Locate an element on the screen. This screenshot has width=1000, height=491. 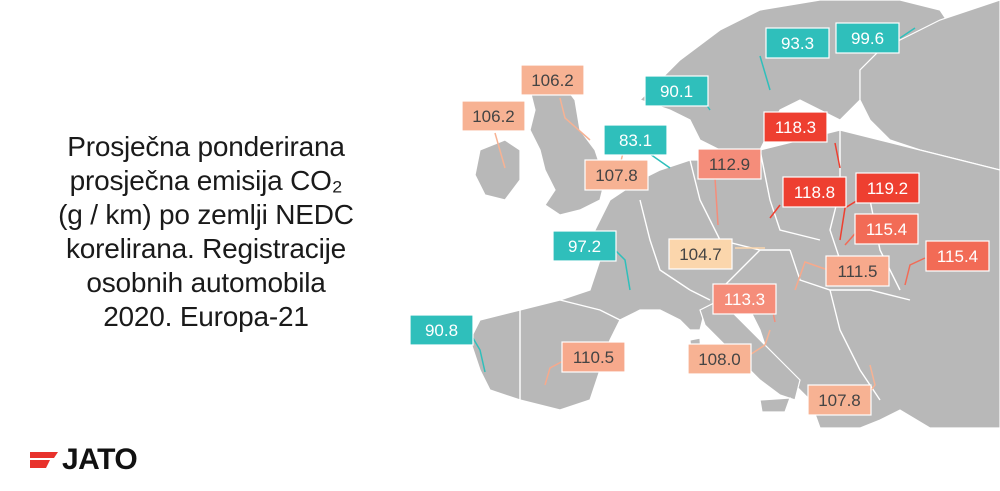
value-label-text: 83.1 is located at coordinates (635, 140).